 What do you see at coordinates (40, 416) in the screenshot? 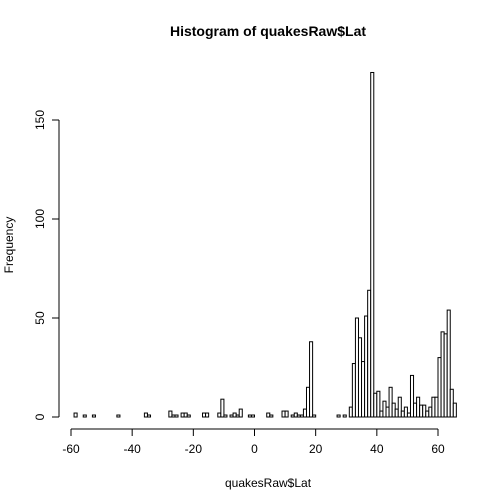
I see `y-tick-label: 0` at bounding box center [40, 416].